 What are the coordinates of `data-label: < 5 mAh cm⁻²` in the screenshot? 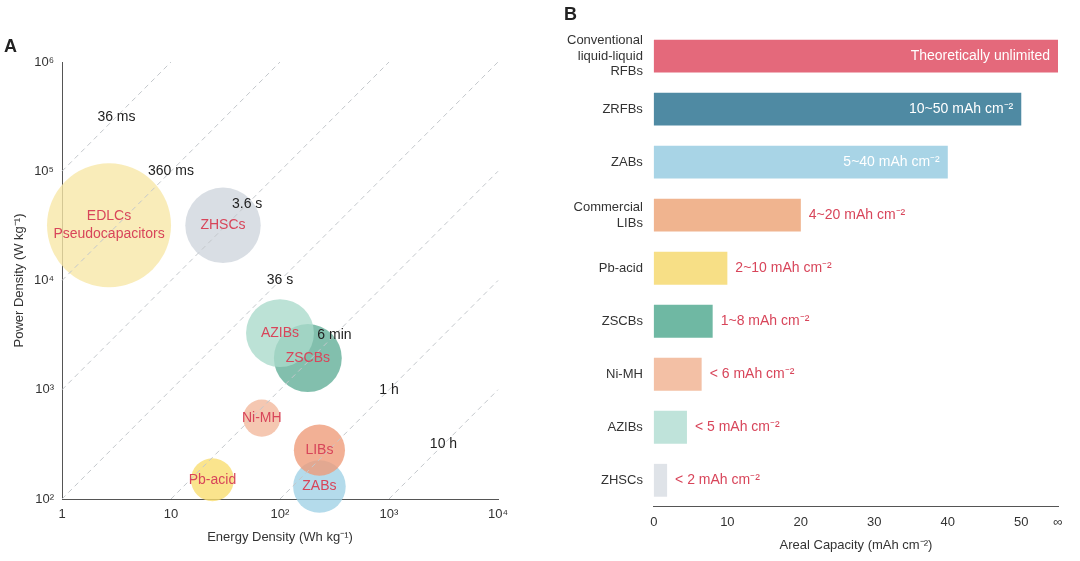 It's located at (737, 426).